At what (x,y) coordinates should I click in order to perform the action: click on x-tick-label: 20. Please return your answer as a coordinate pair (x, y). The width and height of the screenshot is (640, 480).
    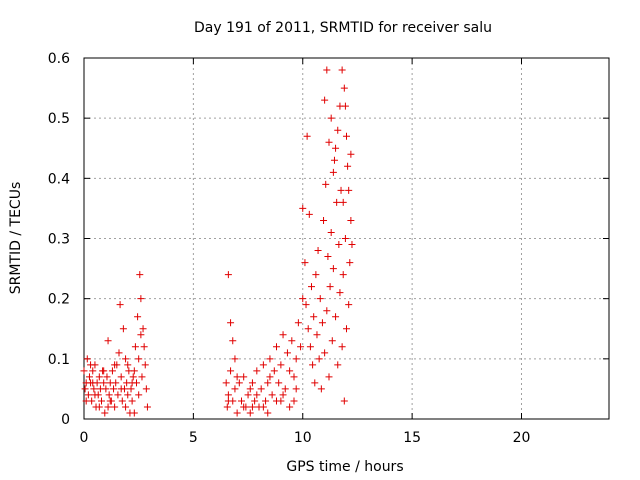
    Looking at the image, I should click on (522, 438).